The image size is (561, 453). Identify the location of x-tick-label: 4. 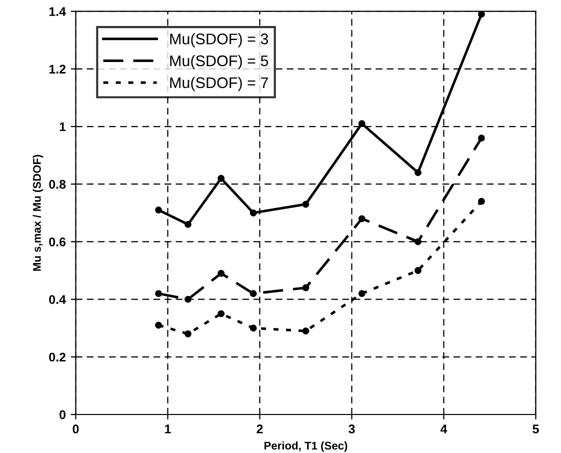
(444, 429).